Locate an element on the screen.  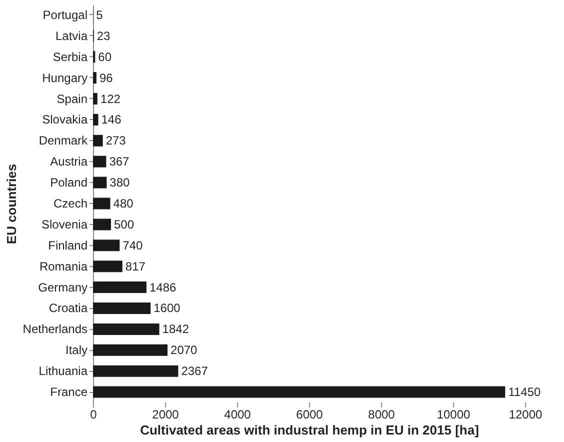
x-tick-label: 8000 is located at coordinates (382, 415).